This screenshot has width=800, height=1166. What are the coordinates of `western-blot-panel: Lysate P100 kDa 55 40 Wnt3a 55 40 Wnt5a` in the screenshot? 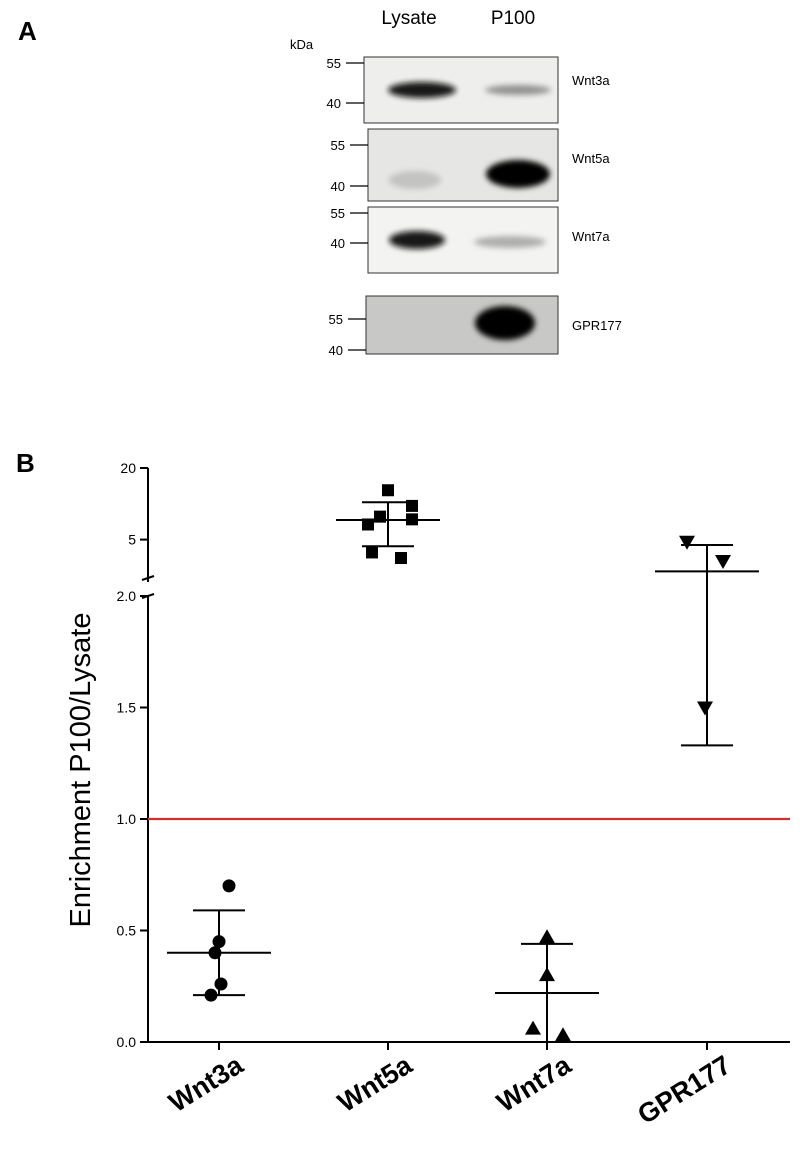 It's located at (456, 183).